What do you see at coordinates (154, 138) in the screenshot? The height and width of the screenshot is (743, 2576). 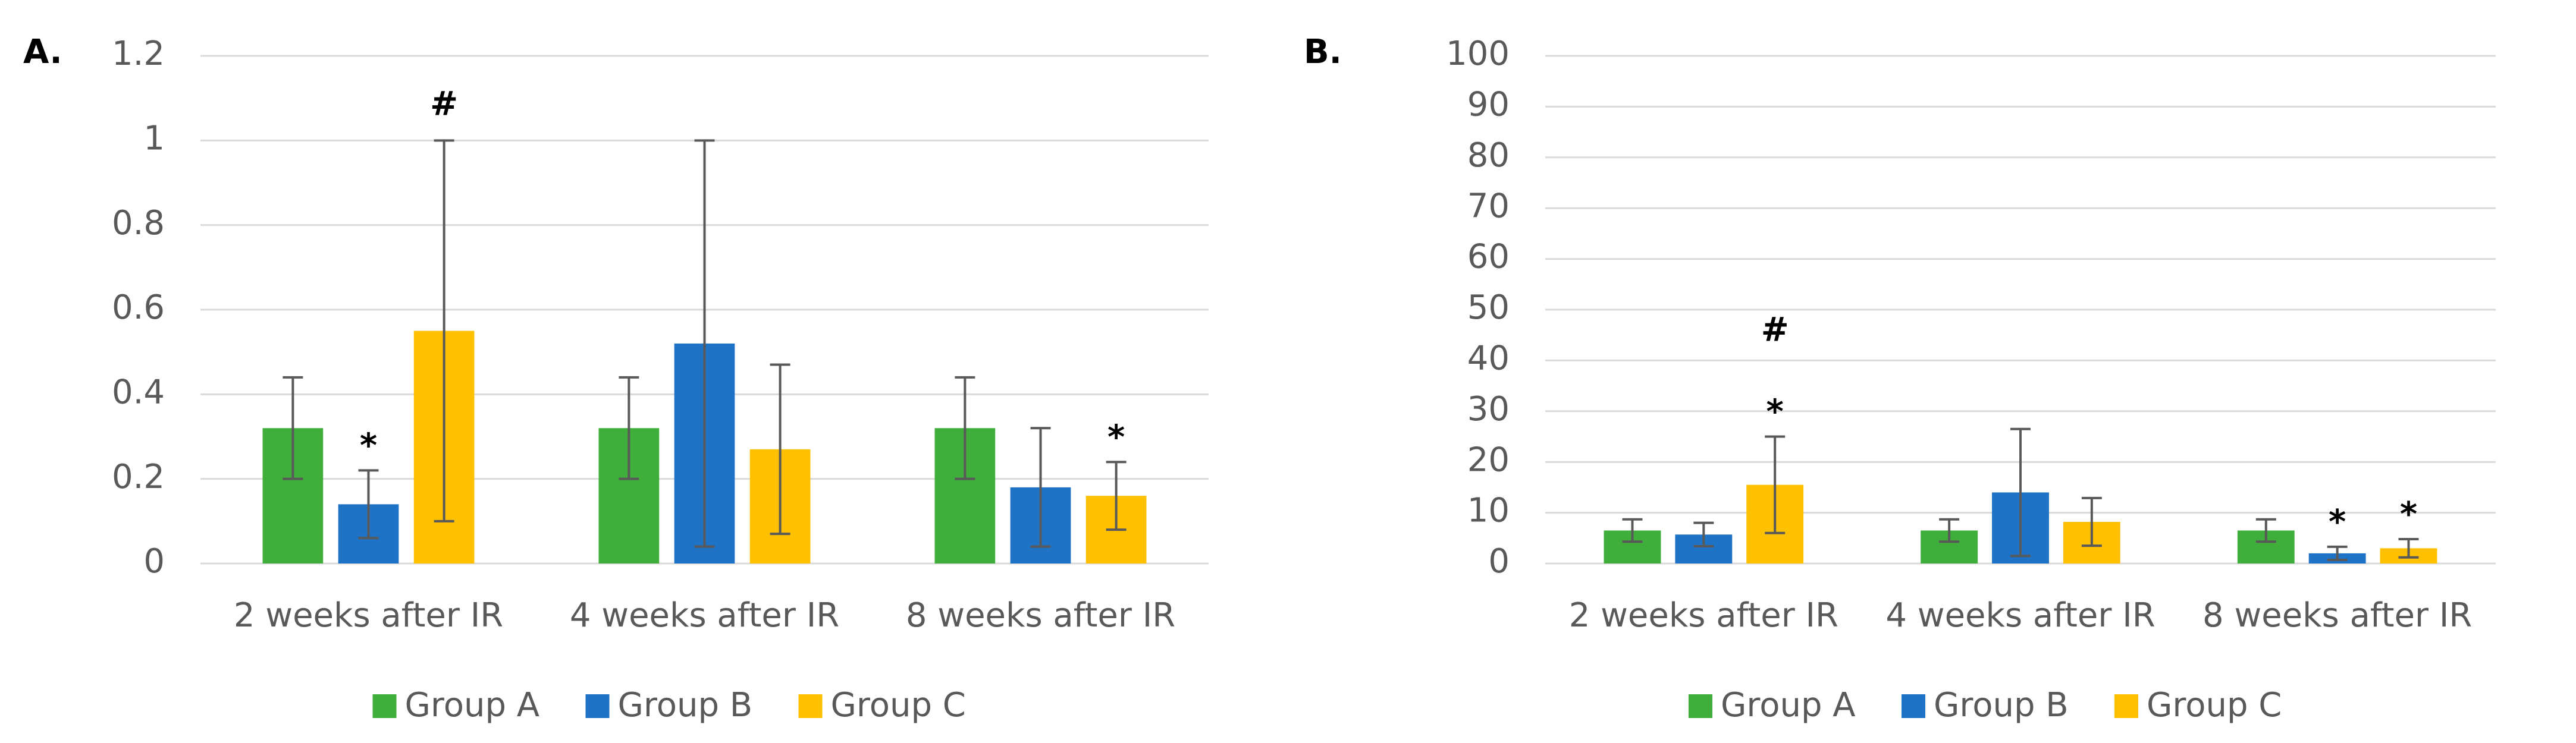 I see `y-tick-label: 1` at bounding box center [154, 138].